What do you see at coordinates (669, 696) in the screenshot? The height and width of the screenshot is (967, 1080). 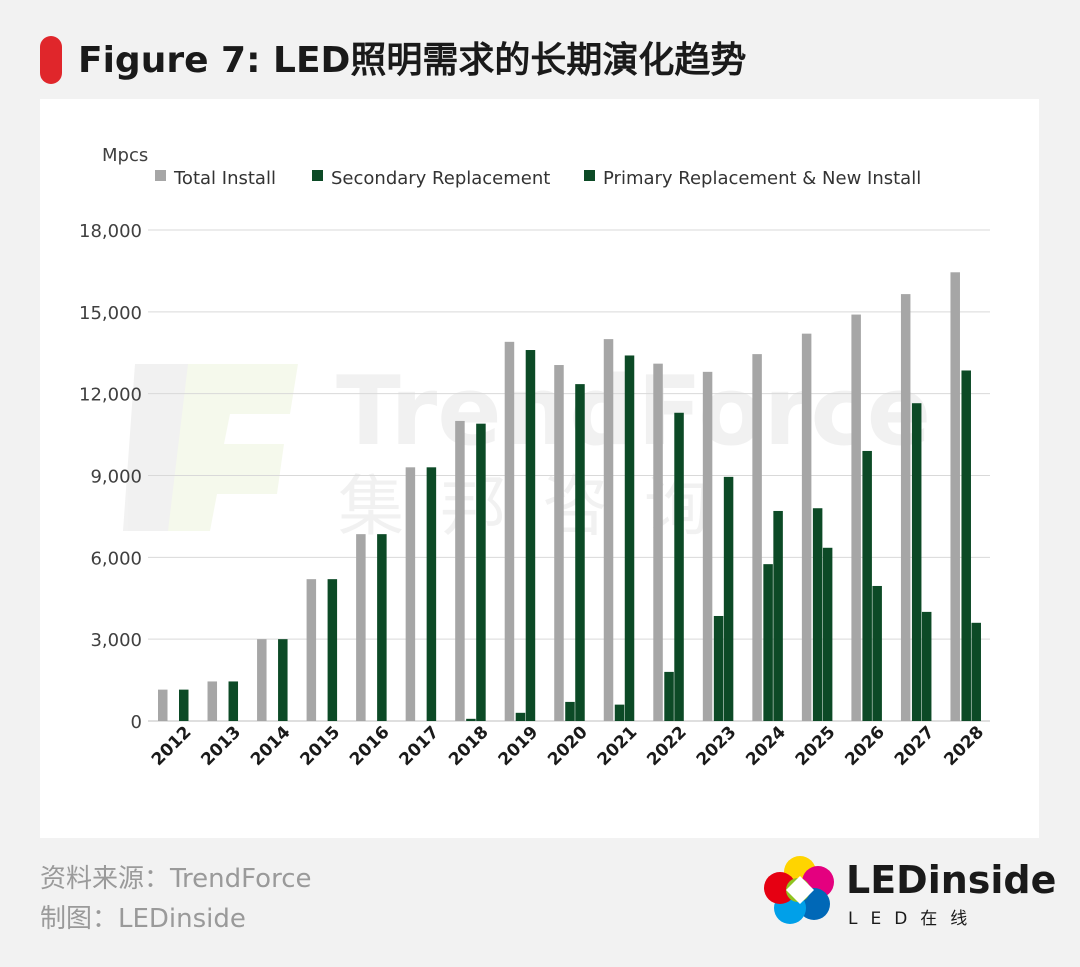 I see `bar-secondary-replacement-2022` at bounding box center [669, 696].